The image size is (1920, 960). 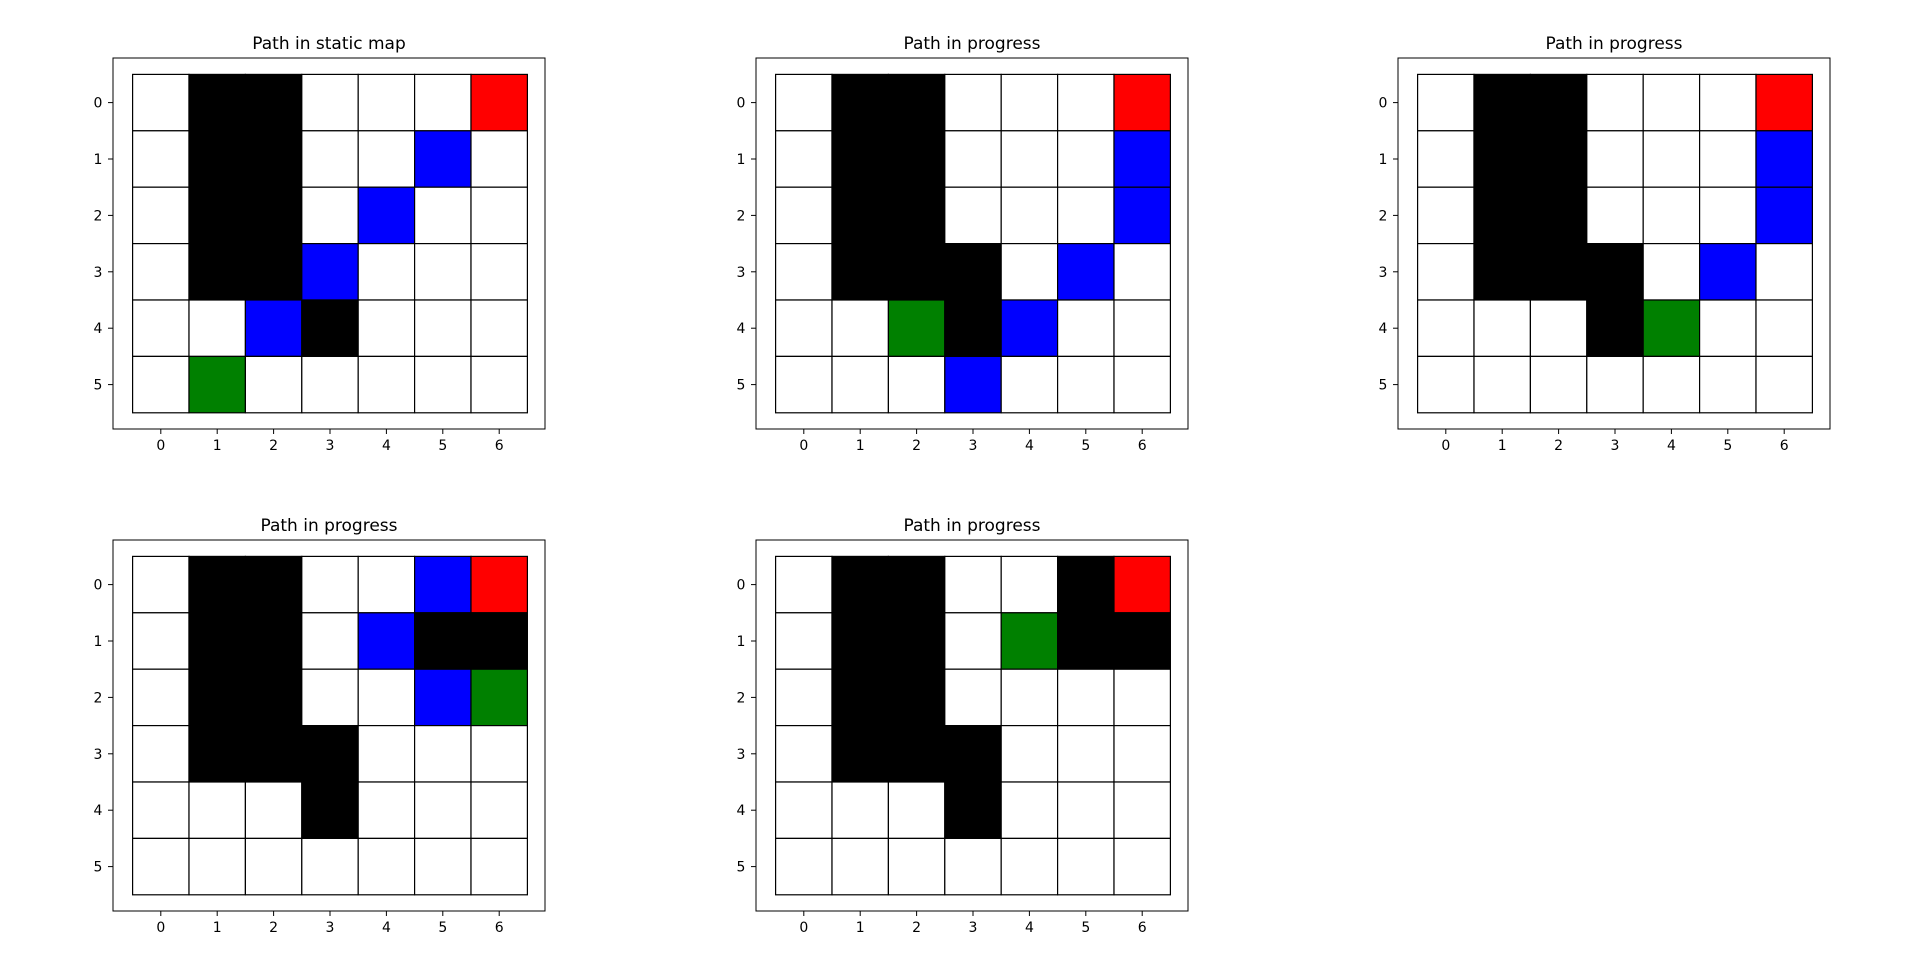 I want to click on x-tick-label: 4, so click(x=1029, y=446).